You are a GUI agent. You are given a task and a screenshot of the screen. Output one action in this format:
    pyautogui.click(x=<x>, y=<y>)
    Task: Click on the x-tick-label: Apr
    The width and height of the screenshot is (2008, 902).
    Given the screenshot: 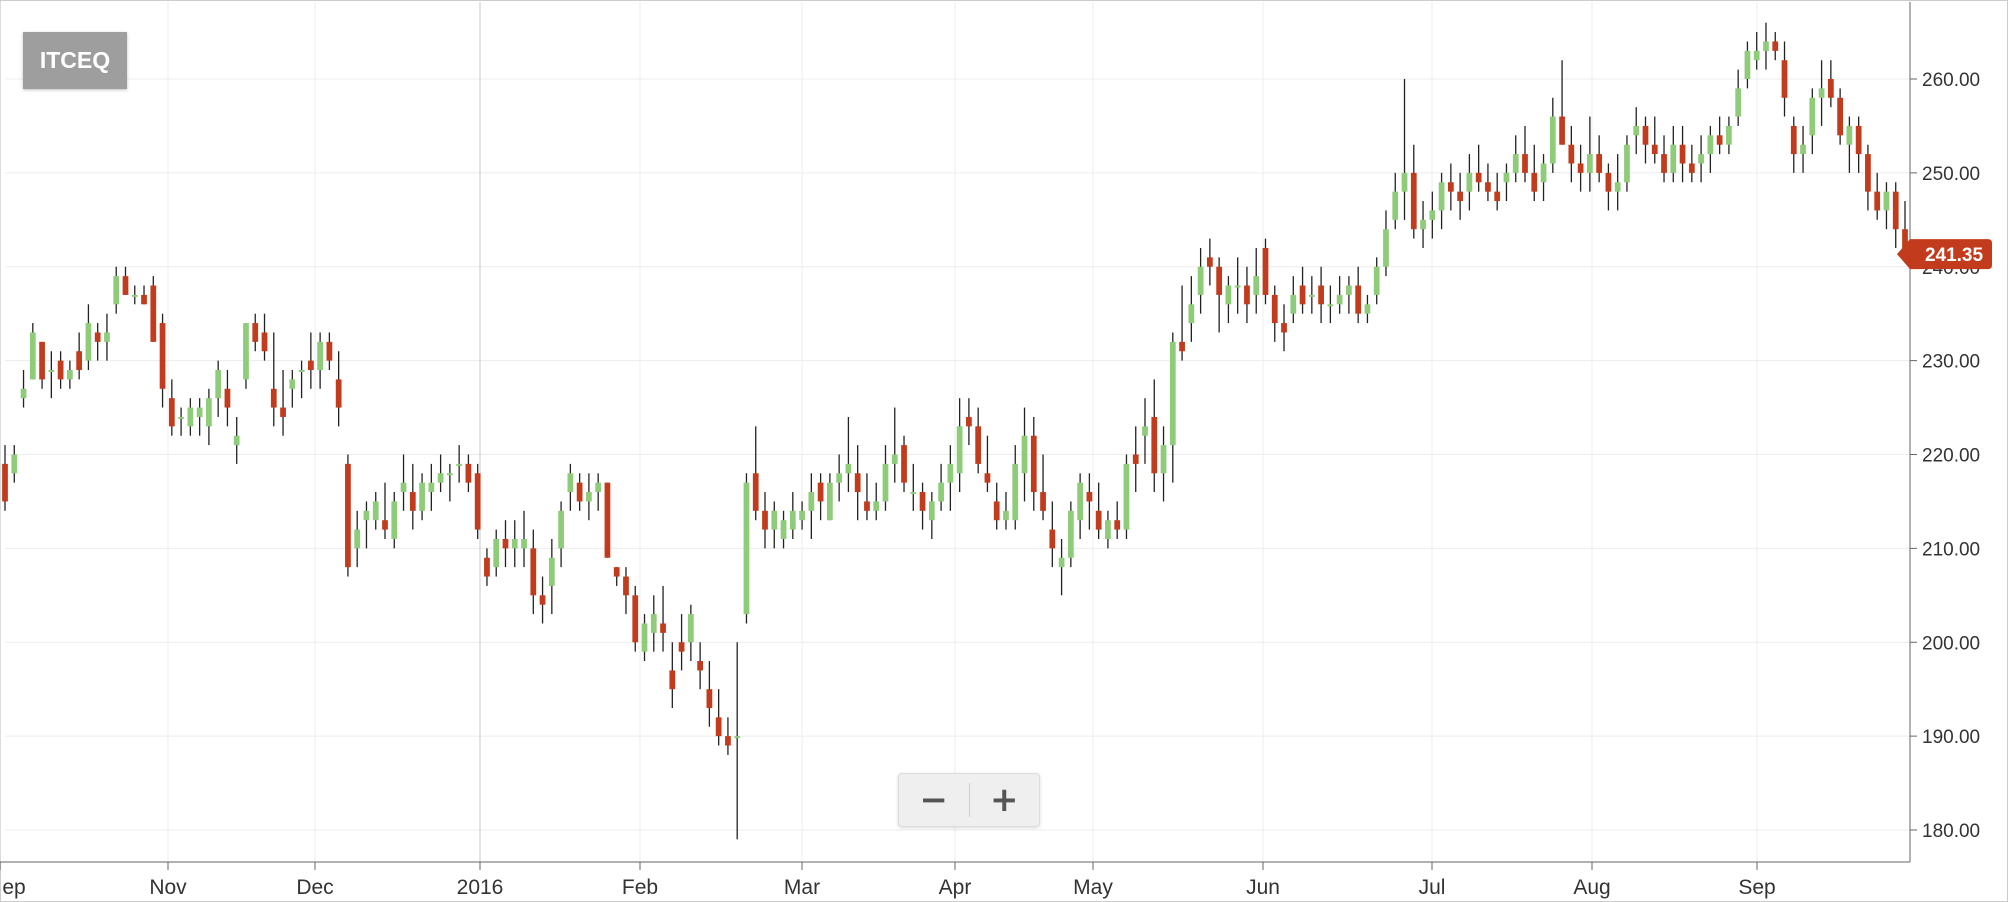 What is the action you would take?
    pyautogui.click(x=955, y=887)
    